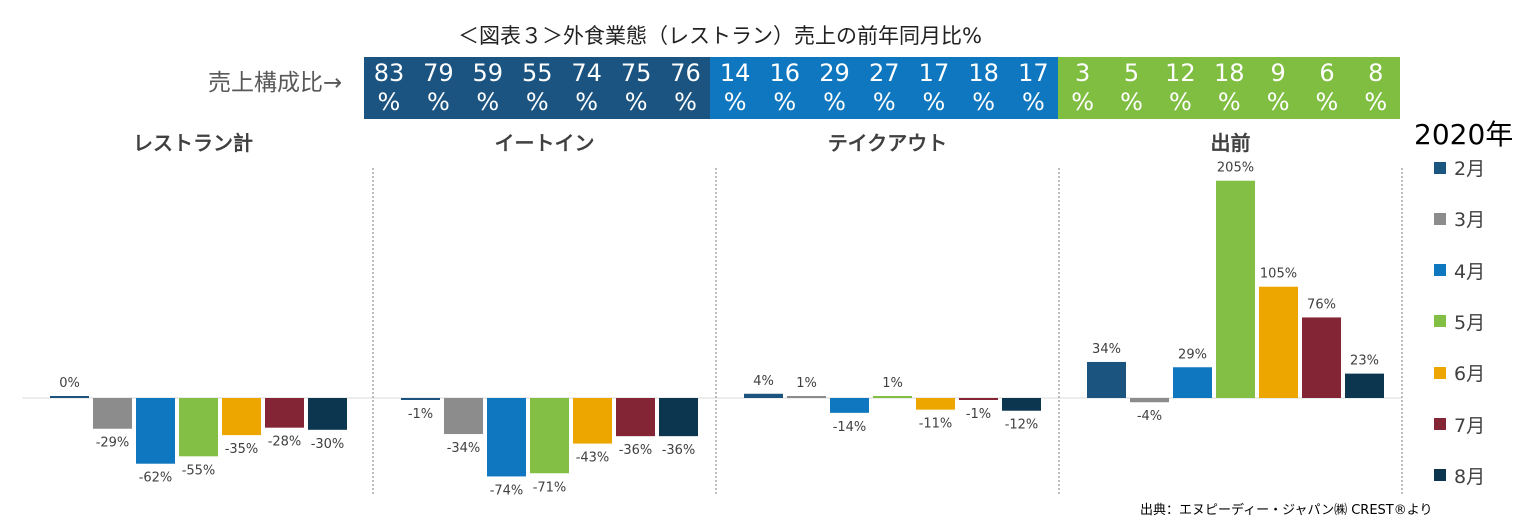  I want to click on share-cell-2-5: 6 %, so click(1327, 88).